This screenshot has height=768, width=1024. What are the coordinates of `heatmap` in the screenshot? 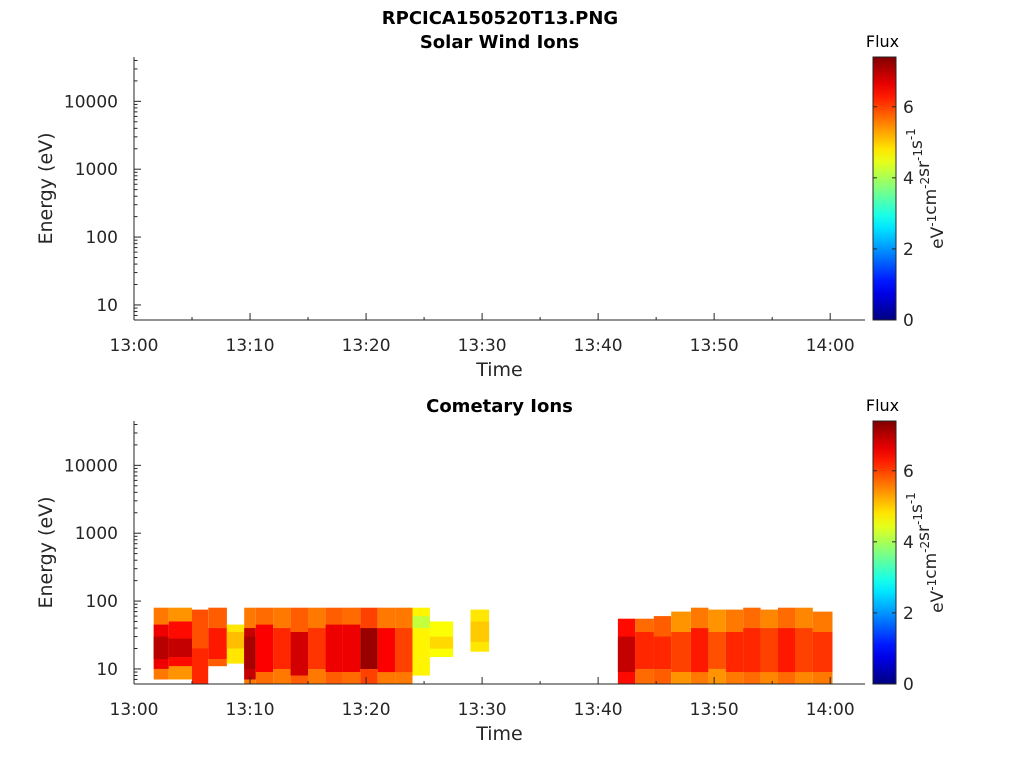 It's located at (493, 645).